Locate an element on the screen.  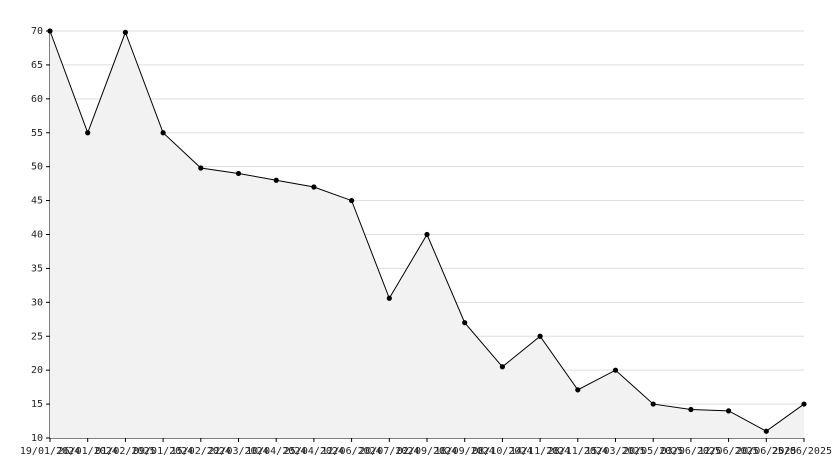
x-tick-label: 02/09/2024 is located at coordinates (427, 451).